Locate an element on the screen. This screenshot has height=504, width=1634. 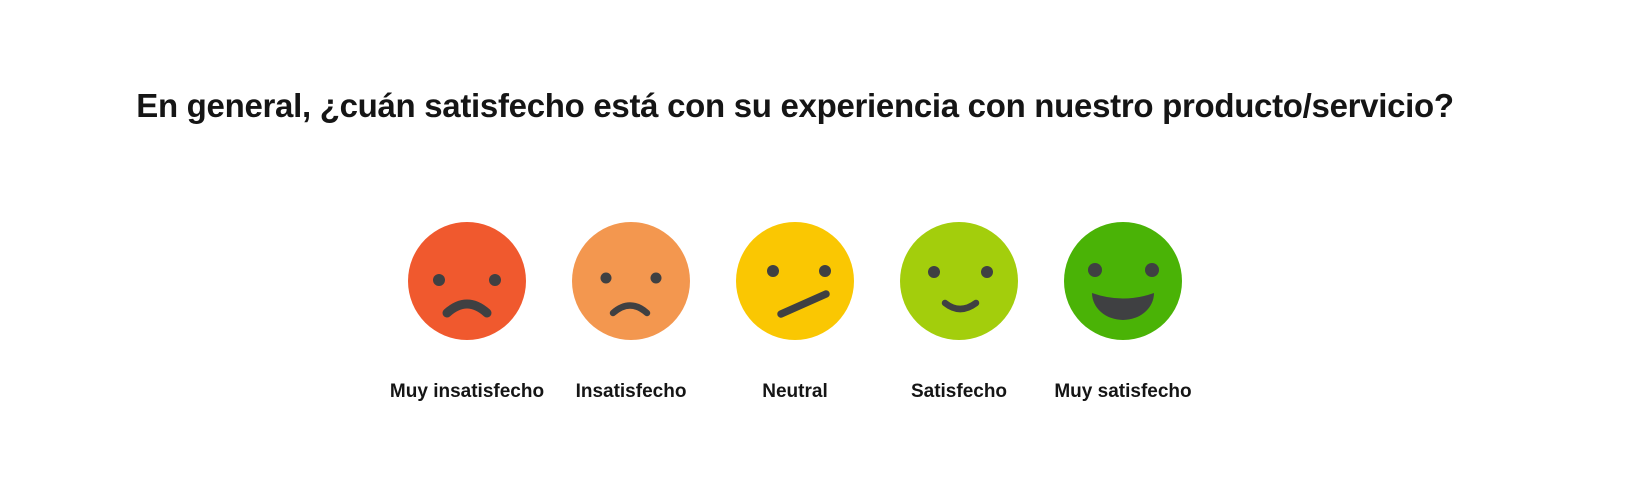
rating-option-satisfied: Satisfecho is located at coordinates (959, 312).